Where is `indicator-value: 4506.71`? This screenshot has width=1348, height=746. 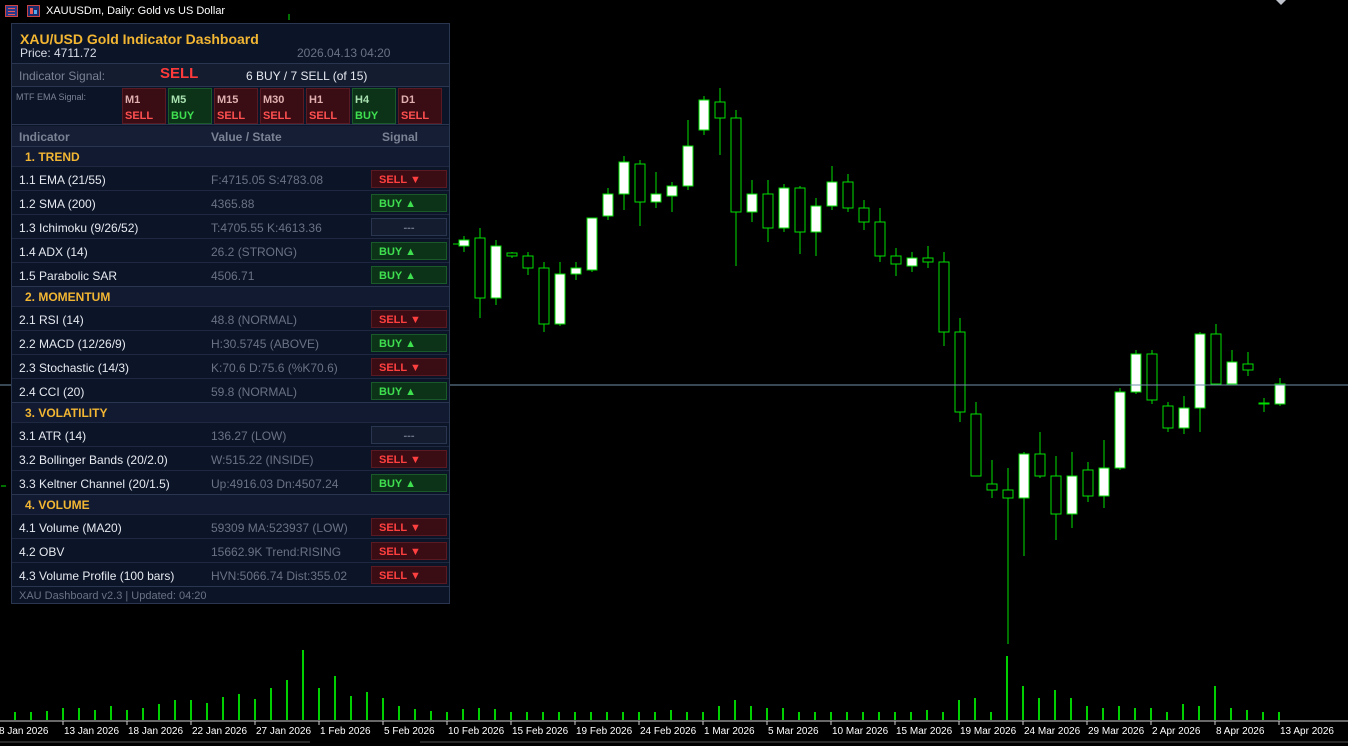
indicator-value: 4506.71 is located at coordinates (233, 276).